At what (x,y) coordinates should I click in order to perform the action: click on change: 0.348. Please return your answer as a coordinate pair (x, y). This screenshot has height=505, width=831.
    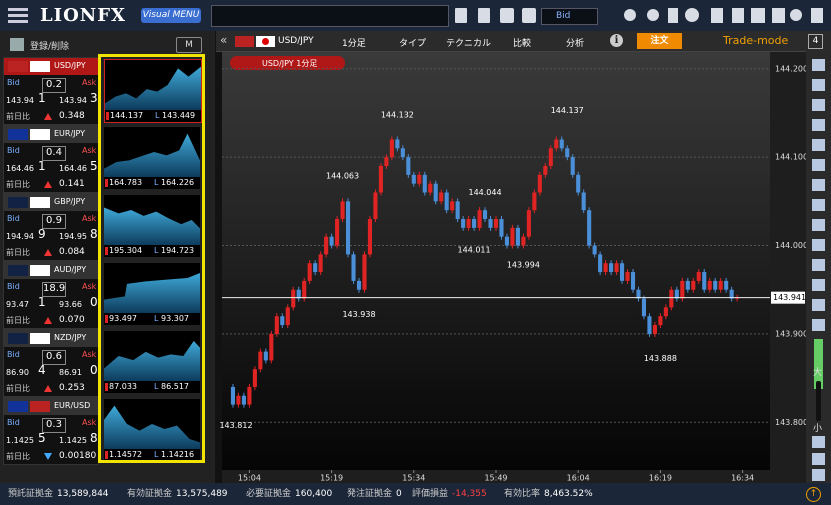
    Looking at the image, I should click on (72, 116).